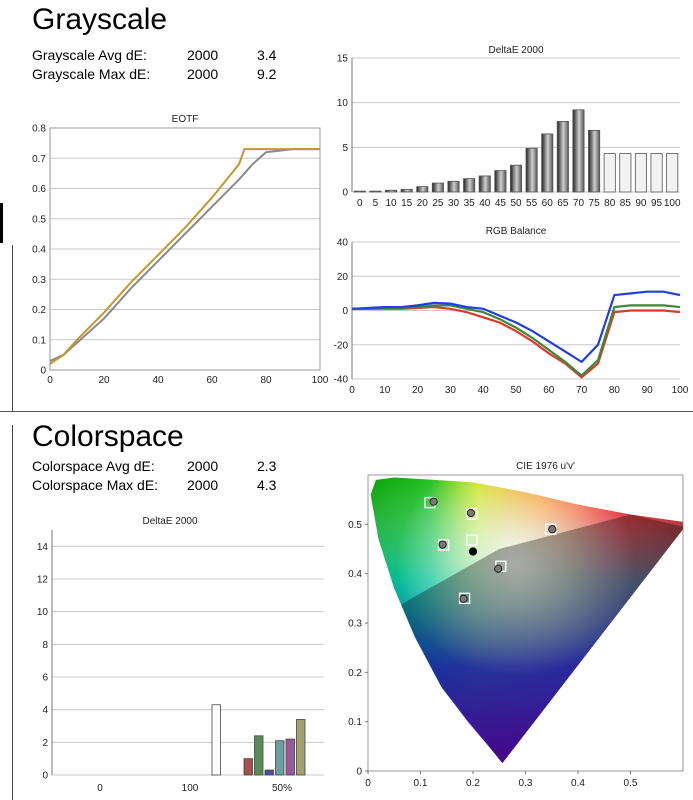  I want to click on y-tick-label: 0.5, so click(39, 219).